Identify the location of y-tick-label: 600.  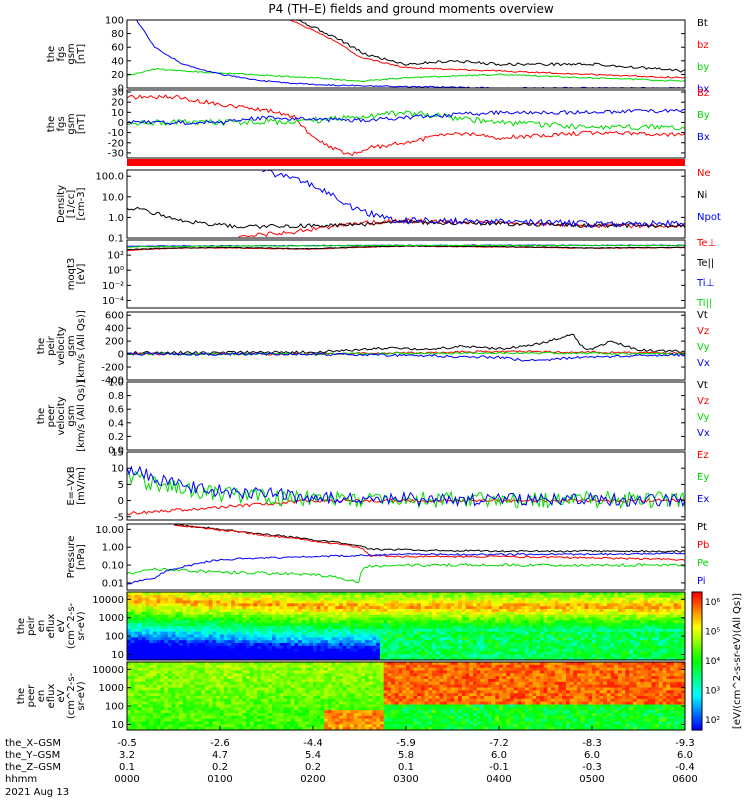
(114, 316).